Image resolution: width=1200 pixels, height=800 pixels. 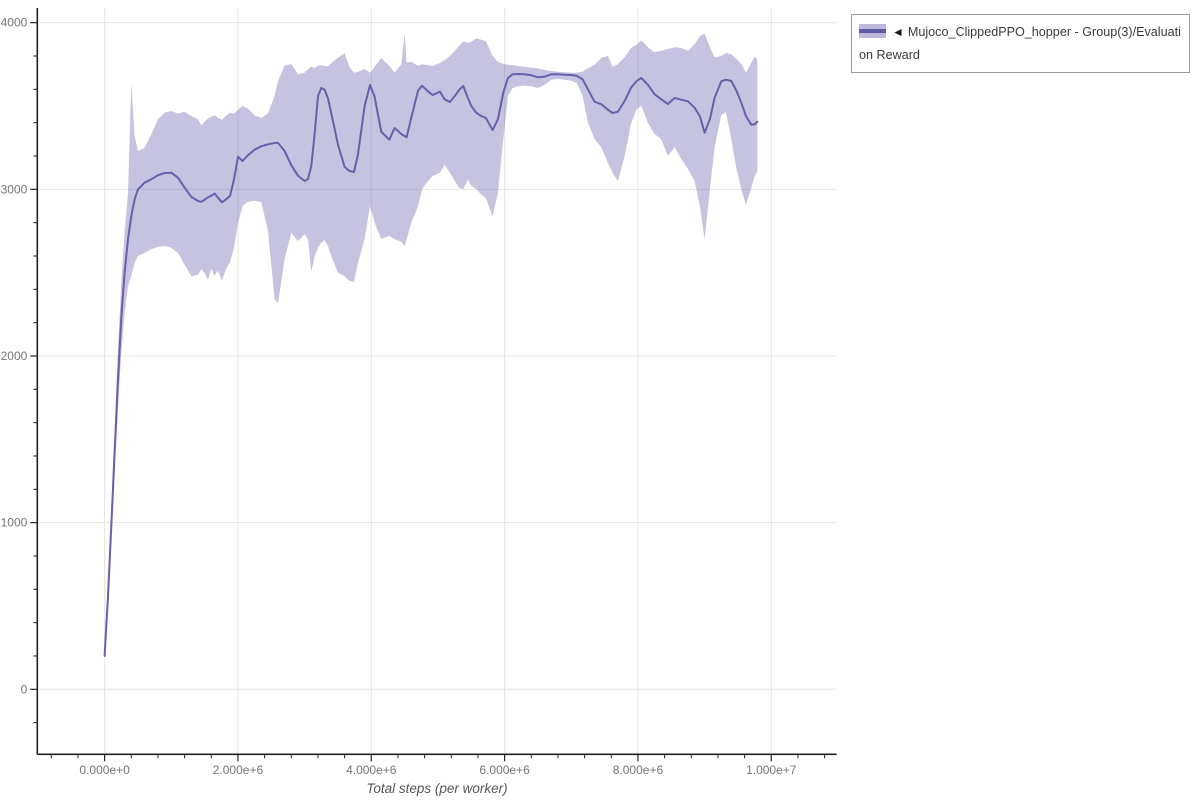 What do you see at coordinates (898, 32) in the screenshot?
I see `series-marker-left-triangle-icon: ◄` at bounding box center [898, 32].